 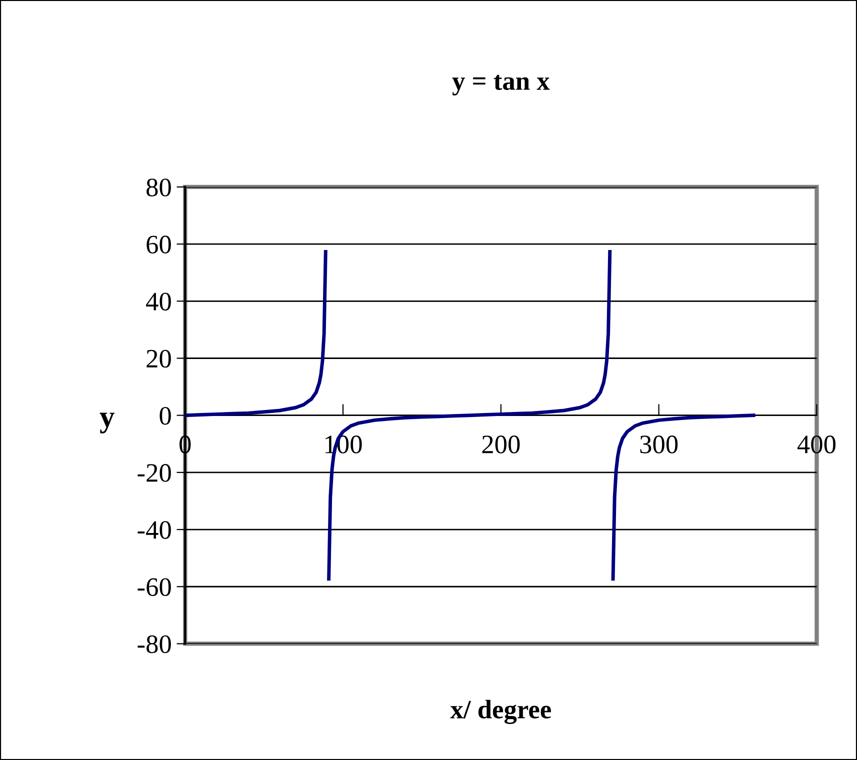 I want to click on y-tick-label: 0, so click(x=165, y=415).